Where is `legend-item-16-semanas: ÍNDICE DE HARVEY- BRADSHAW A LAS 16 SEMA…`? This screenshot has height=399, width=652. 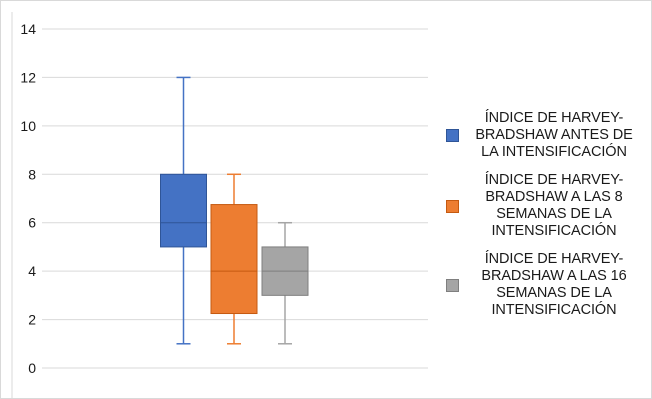 legend-item-16-semanas: ÍNDICE DE HARVEY- BRADSHAW A LAS 16 SEMA… is located at coordinates (546, 285).